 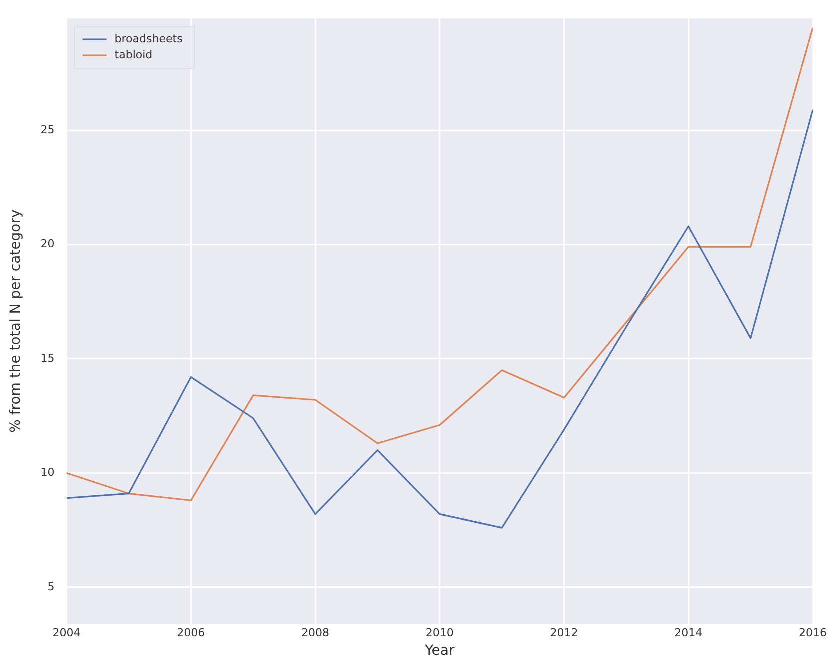 I want to click on legend-label: broadsheets, so click(x=149, y=39).